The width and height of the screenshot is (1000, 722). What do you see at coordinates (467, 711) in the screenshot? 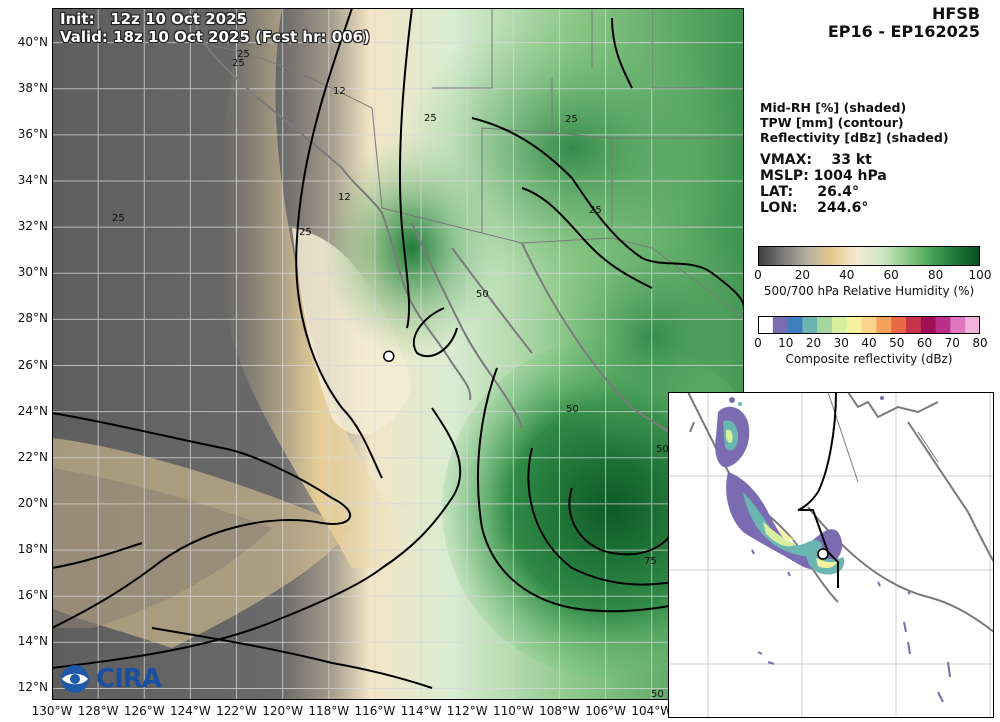
I see `lon-tick-label: 112°W` at bounding box center [467, 711].